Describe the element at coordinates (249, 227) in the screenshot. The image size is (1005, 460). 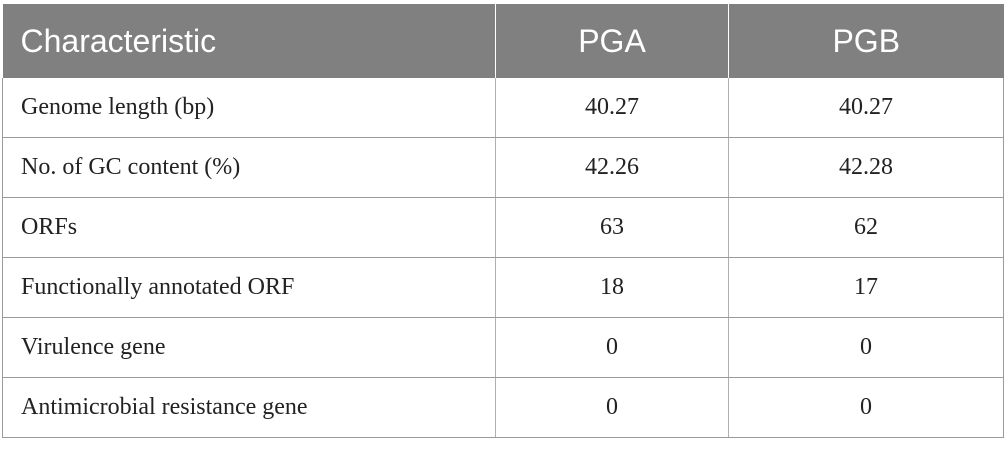
I see `row-label: ORFs` at that location.